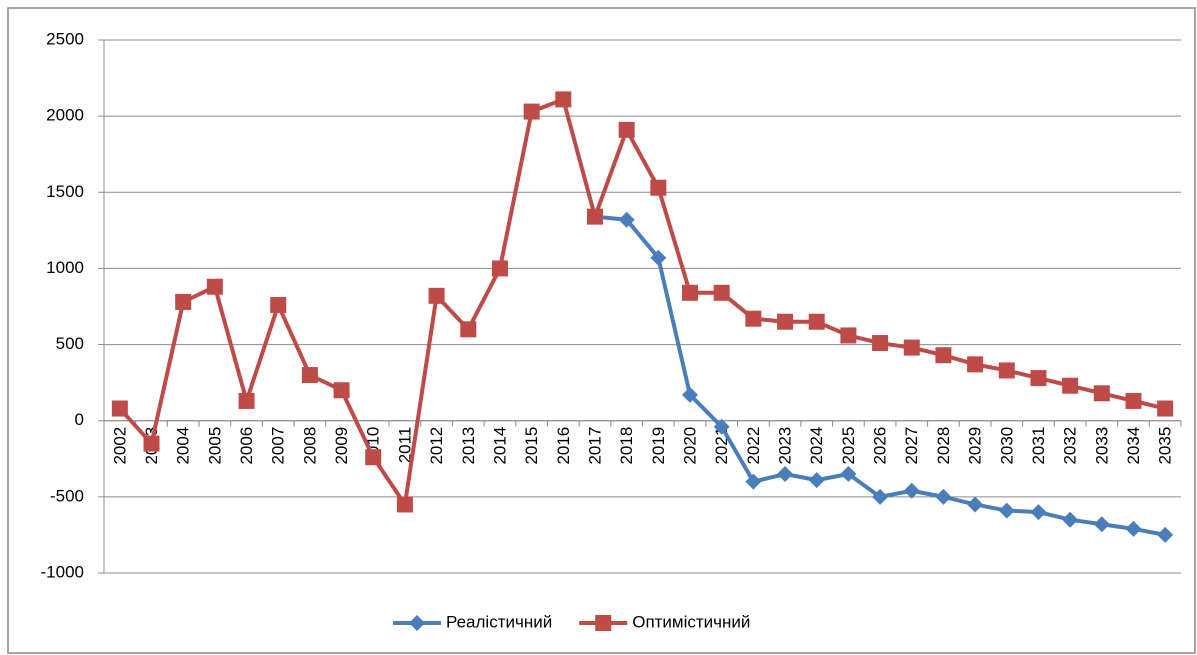 This screenshot has width=1197, height=655. Describe the element at coordinates (404, 445) in the screenshot. I see `x-tick-label: 2011` at that location.